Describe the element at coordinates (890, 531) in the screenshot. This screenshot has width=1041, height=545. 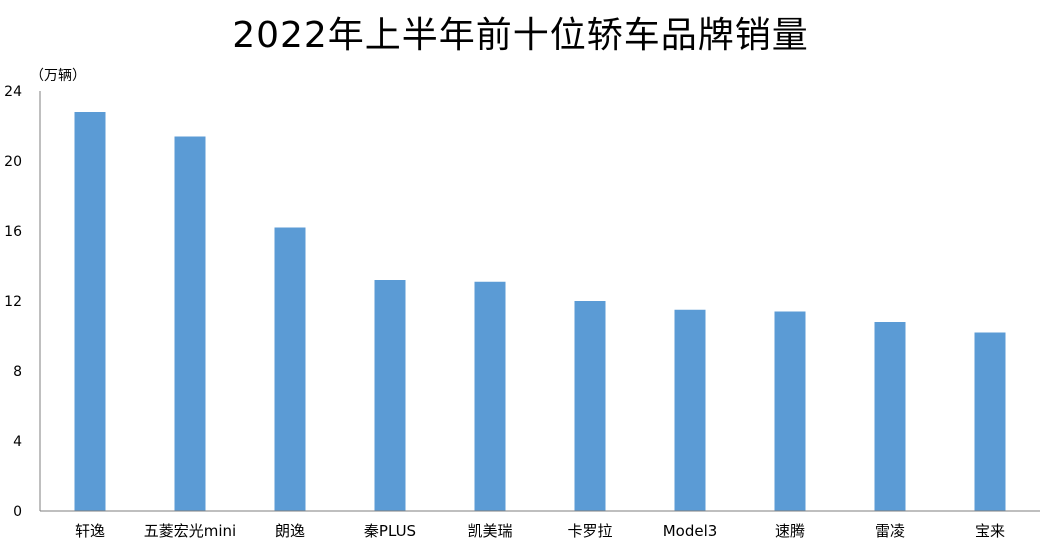
I see `x-category-label: 雷凌` at that location.